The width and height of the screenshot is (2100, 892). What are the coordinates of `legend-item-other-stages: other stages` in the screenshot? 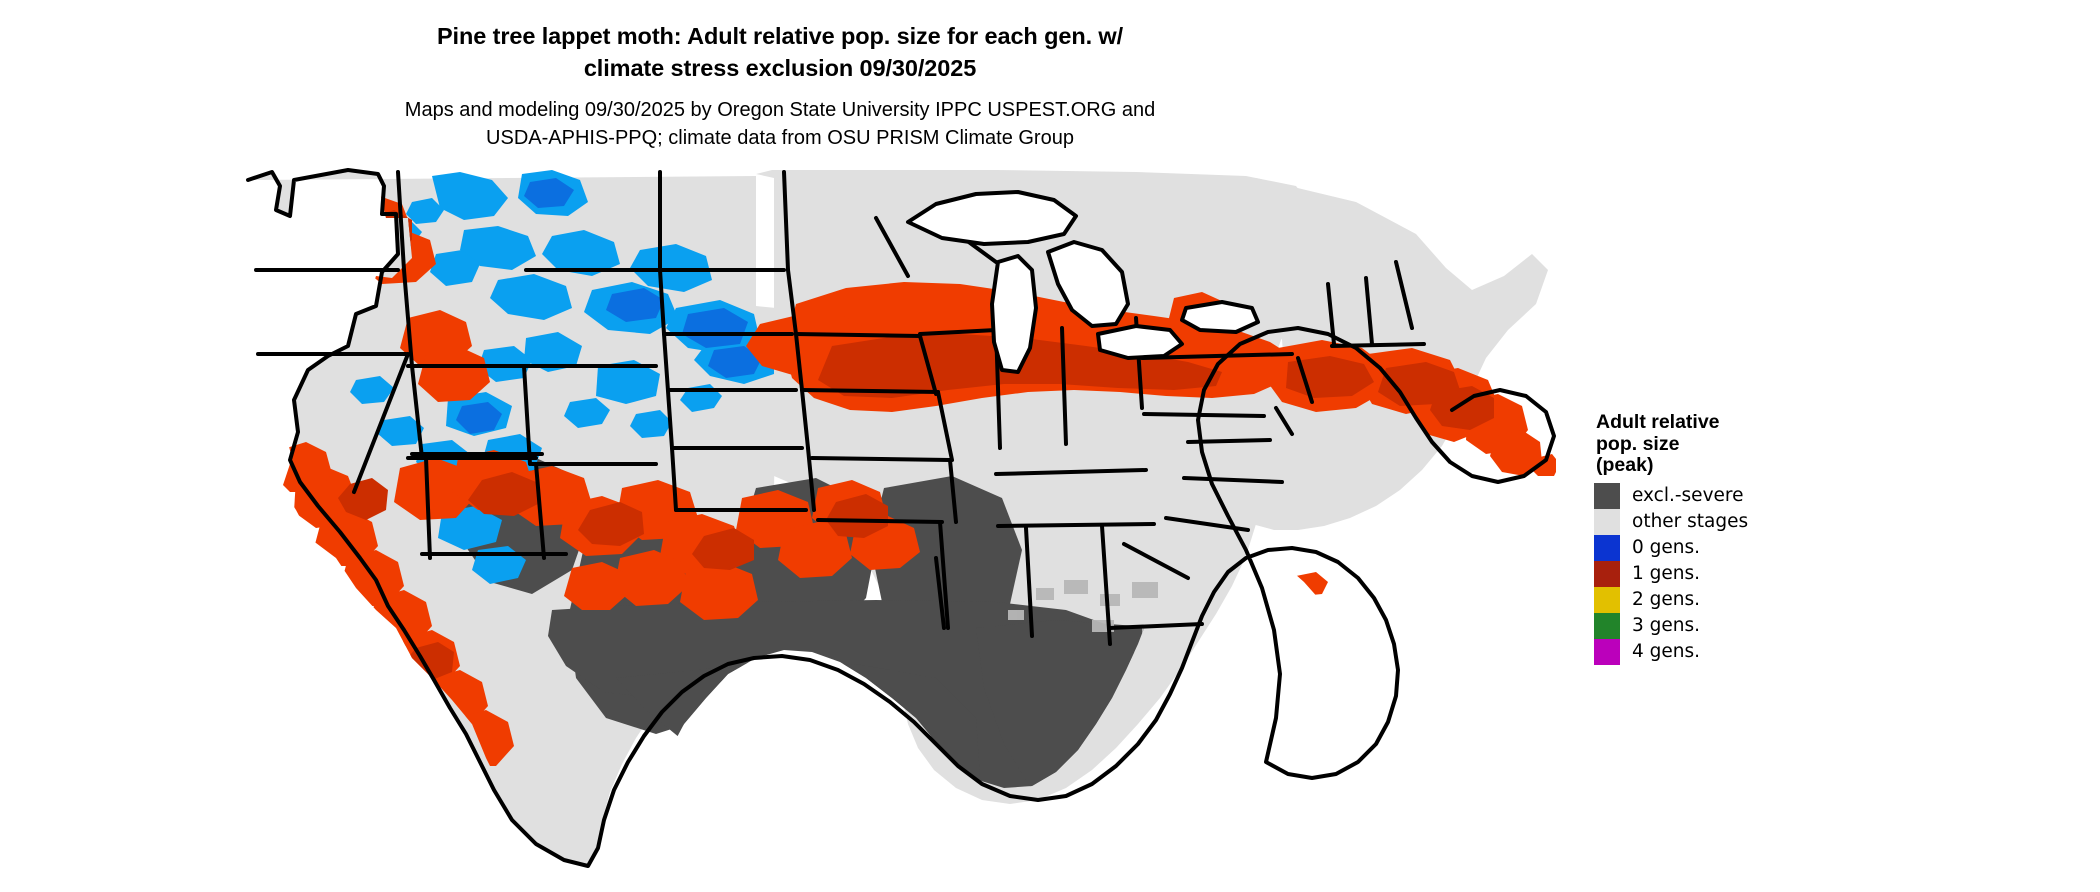 It's located at (1759, 521).